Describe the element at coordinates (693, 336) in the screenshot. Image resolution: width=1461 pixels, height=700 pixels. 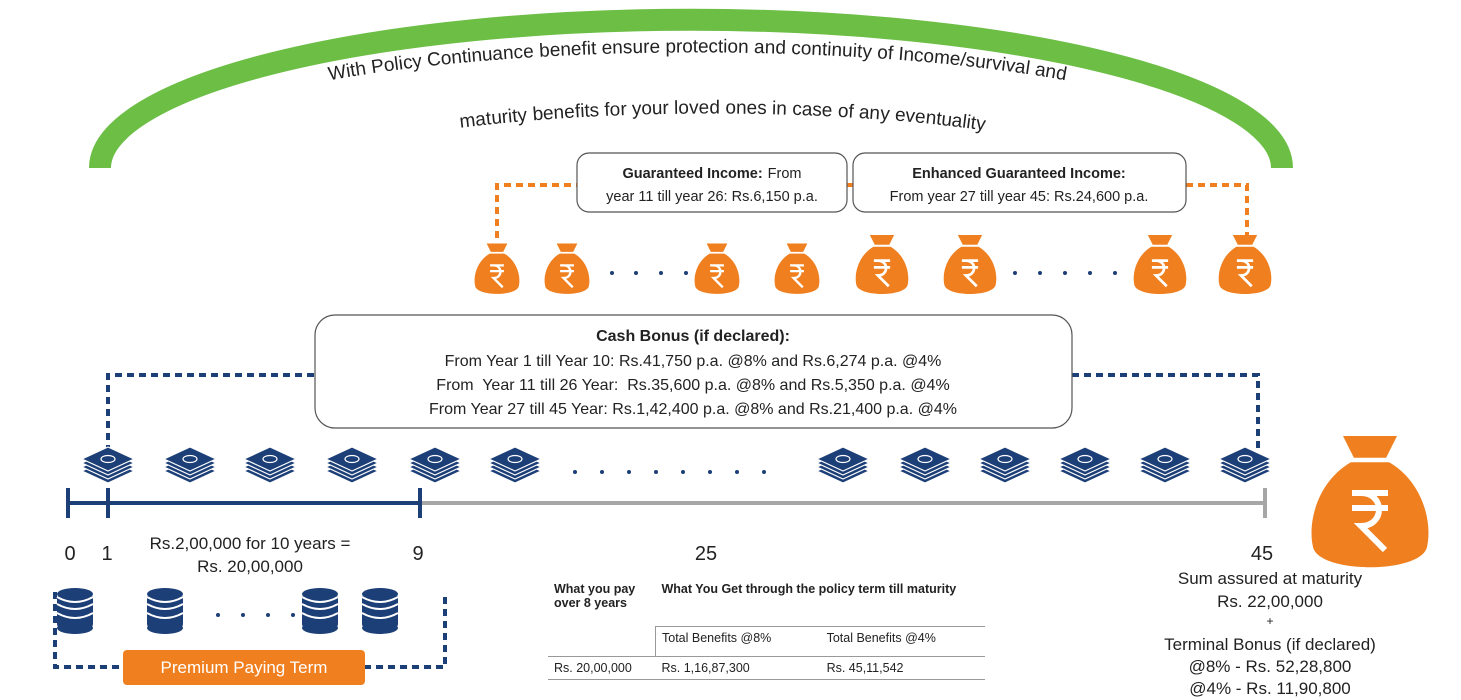
I see `cash-bonus-title: Cash Bonus (if declared):` at that location.